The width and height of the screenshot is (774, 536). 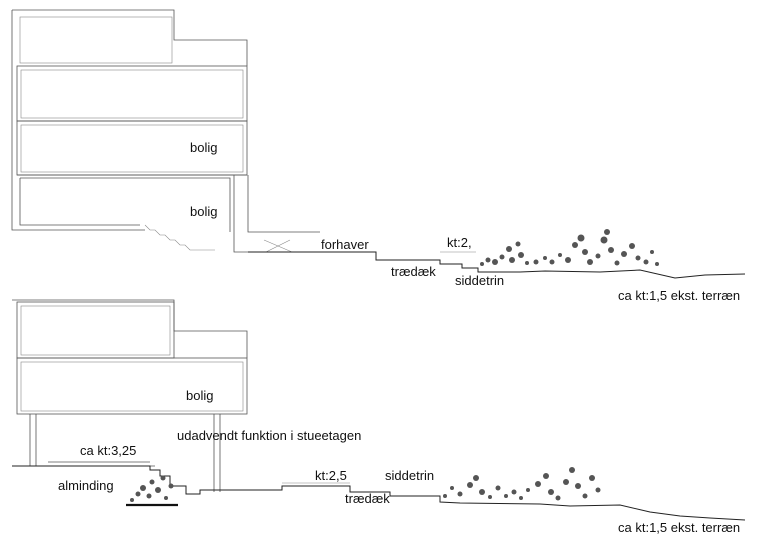 I want to click on label-bolig-upper: bolig, so click(x=203, y=147).